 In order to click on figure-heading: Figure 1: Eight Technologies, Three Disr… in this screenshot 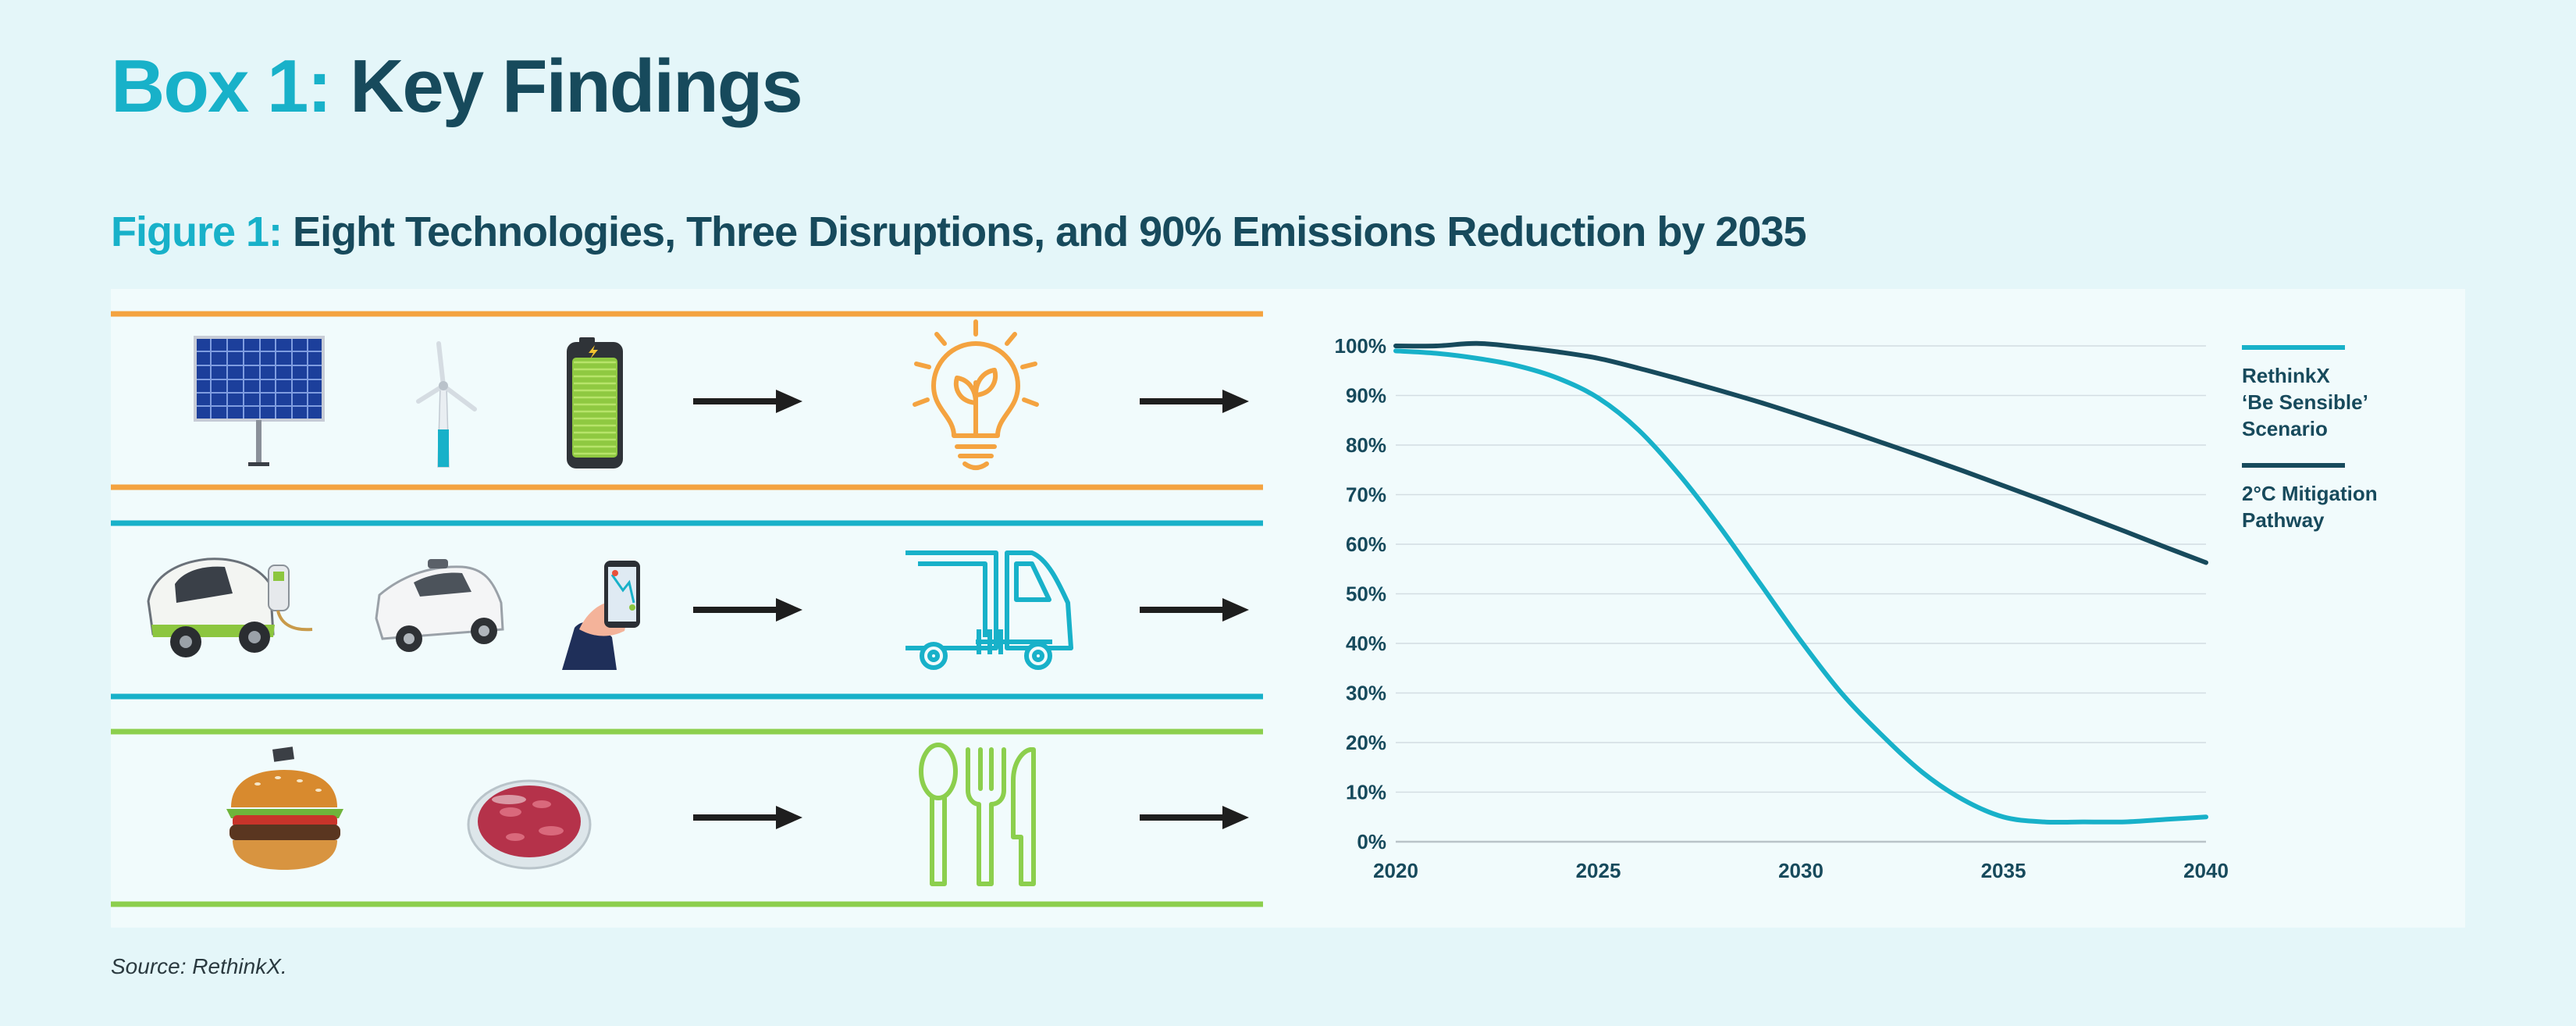, I will do `click(959, 231)`.